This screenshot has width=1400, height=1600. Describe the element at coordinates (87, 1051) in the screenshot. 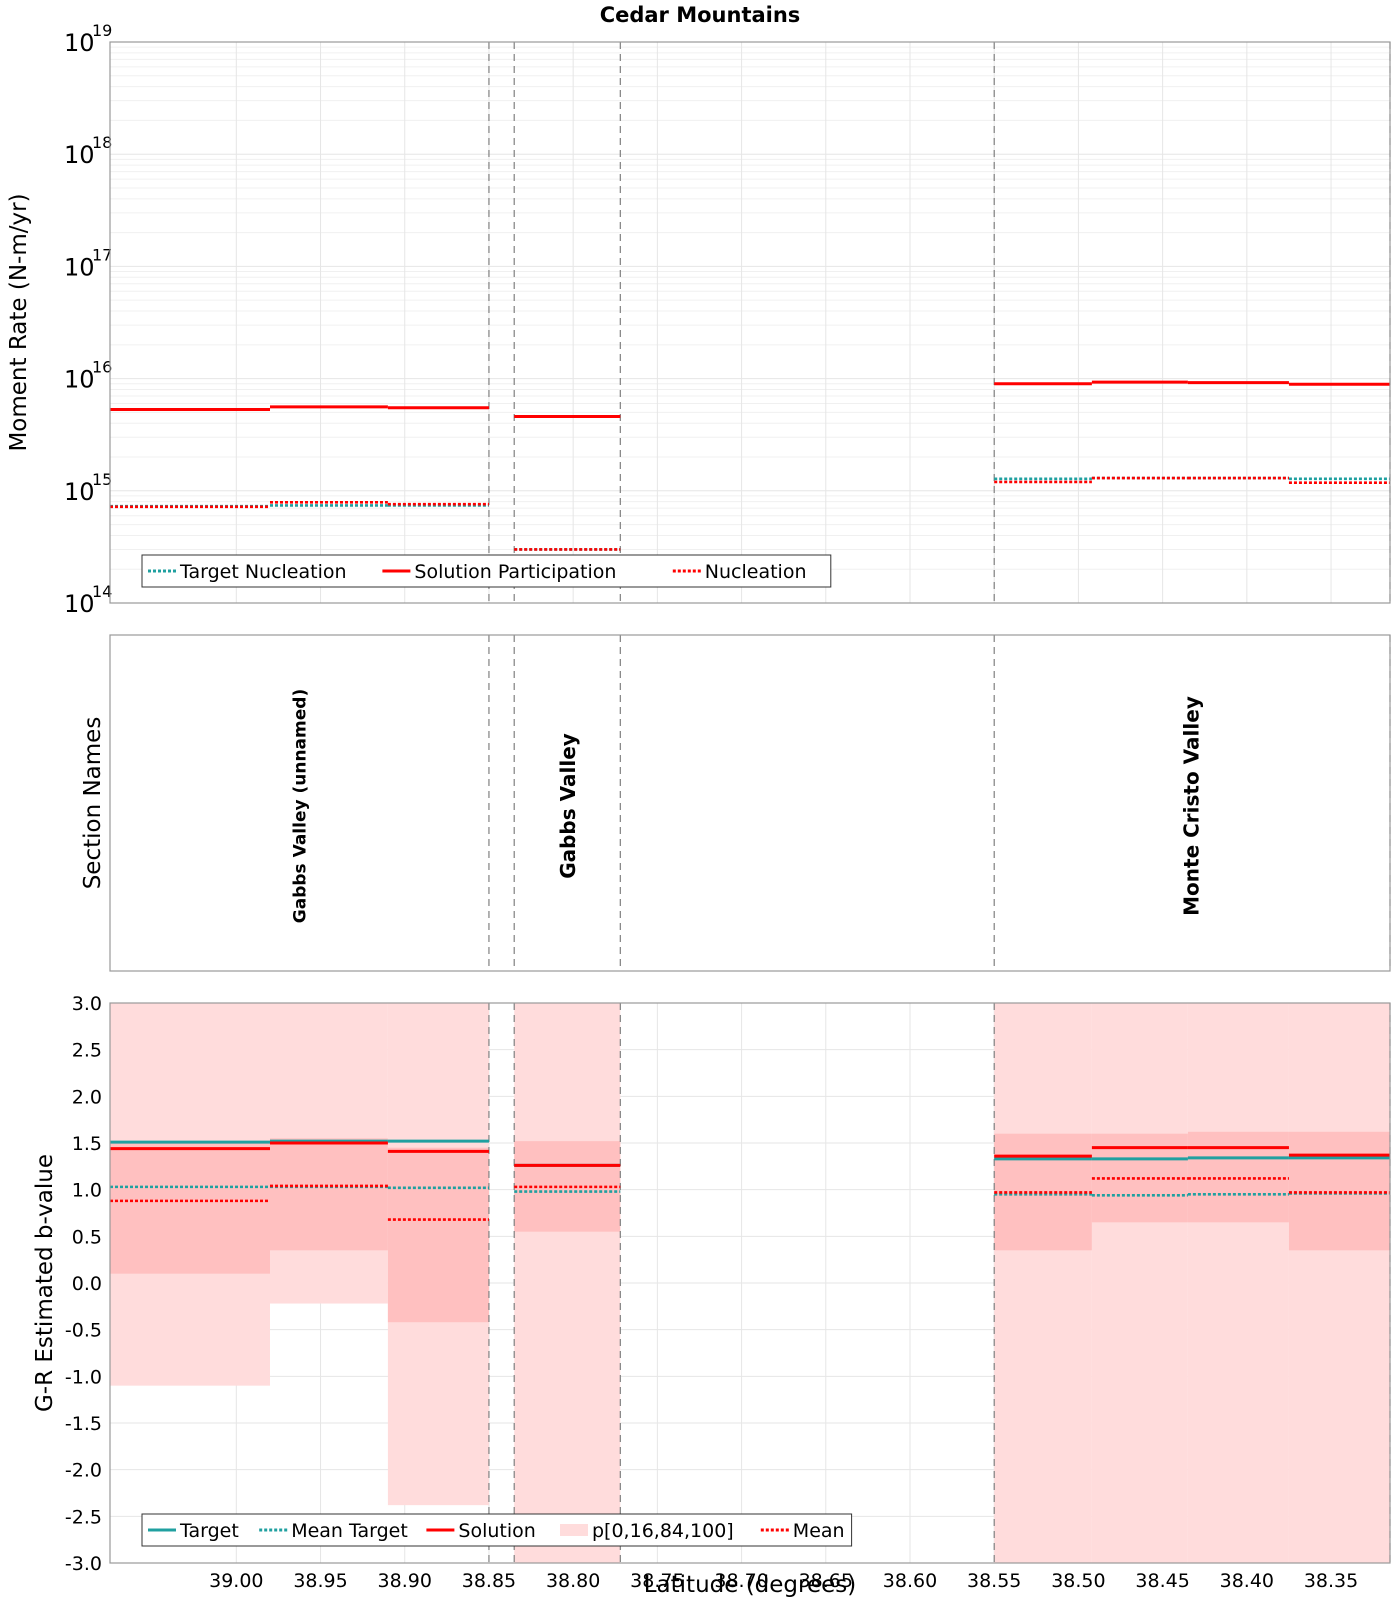

I see `y-tick-label: 2.5` at that location.